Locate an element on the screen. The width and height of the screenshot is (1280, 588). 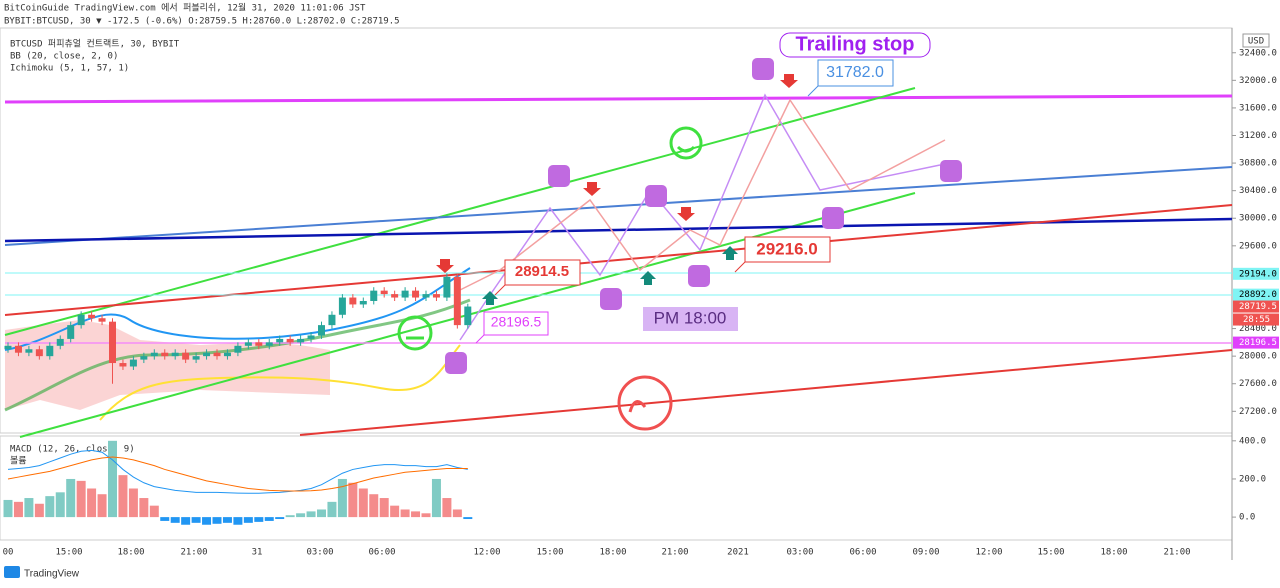
x-tick-label: 12:00 is located at coordinates (486, 553).